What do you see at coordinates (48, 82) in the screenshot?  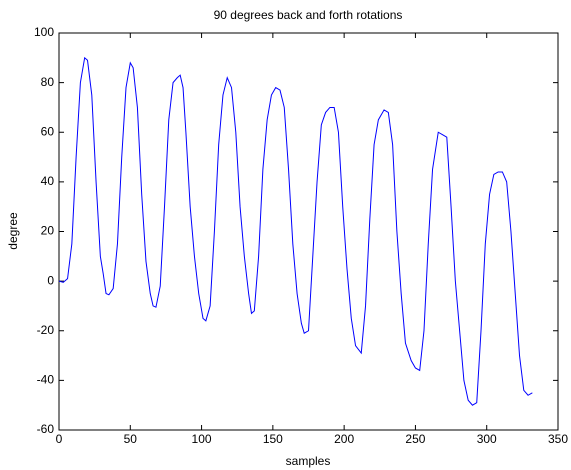 I see `y-tick-label: 80` at bounding box center [48, 82].